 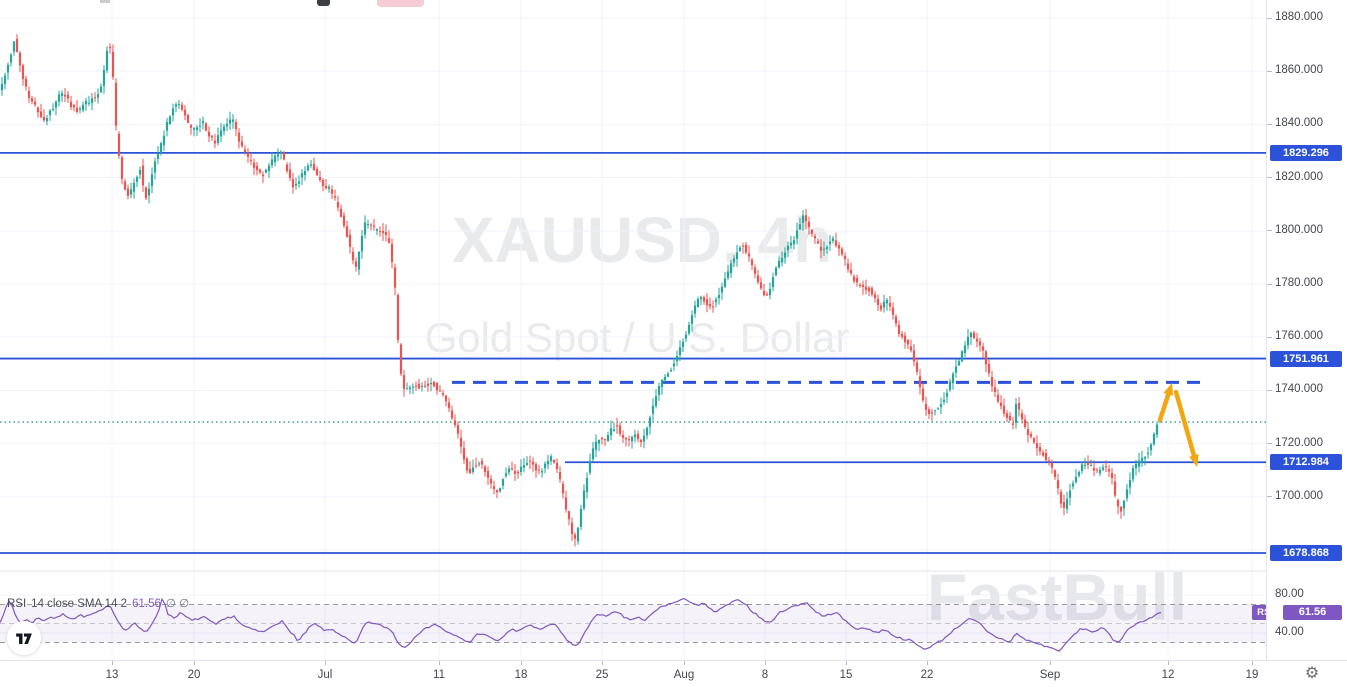 I want to click on tradingview-logo-glyph, so click(x=24, y=638).